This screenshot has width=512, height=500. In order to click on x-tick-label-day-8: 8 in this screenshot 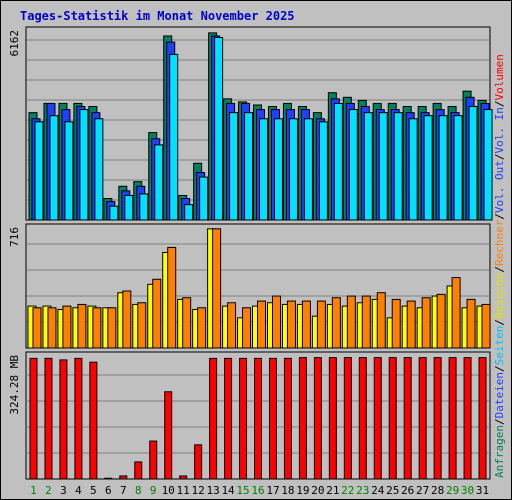, I will do `click(138, 490)`.